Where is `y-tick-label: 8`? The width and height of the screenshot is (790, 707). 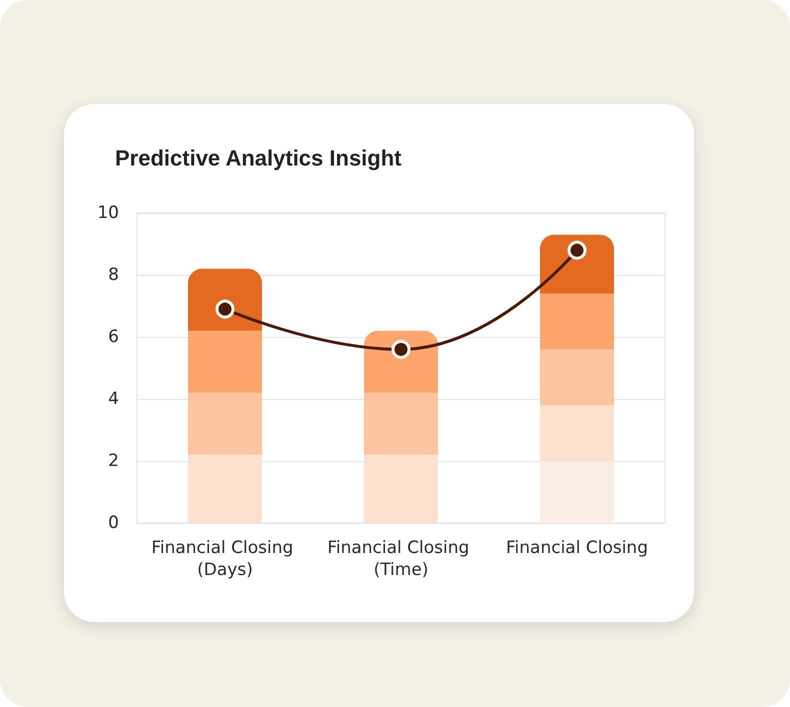
y-tick-label: 8 is located at coordinates (113, 275).